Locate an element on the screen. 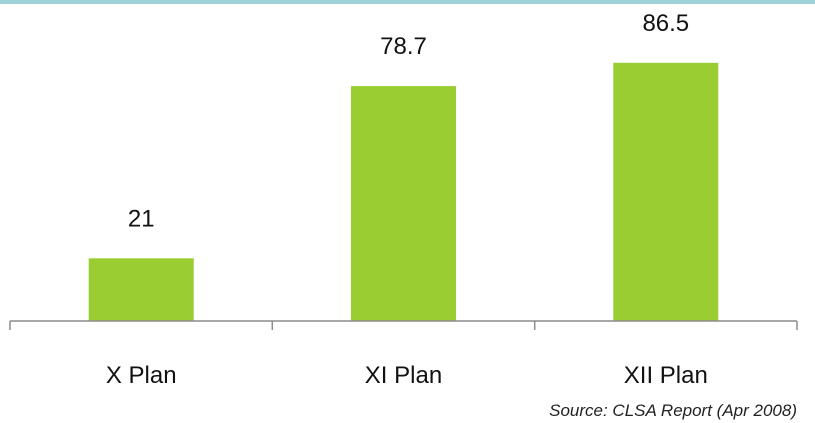 This screenshot has height=423, width=815. x-axis is located at coordinates (403, 325).